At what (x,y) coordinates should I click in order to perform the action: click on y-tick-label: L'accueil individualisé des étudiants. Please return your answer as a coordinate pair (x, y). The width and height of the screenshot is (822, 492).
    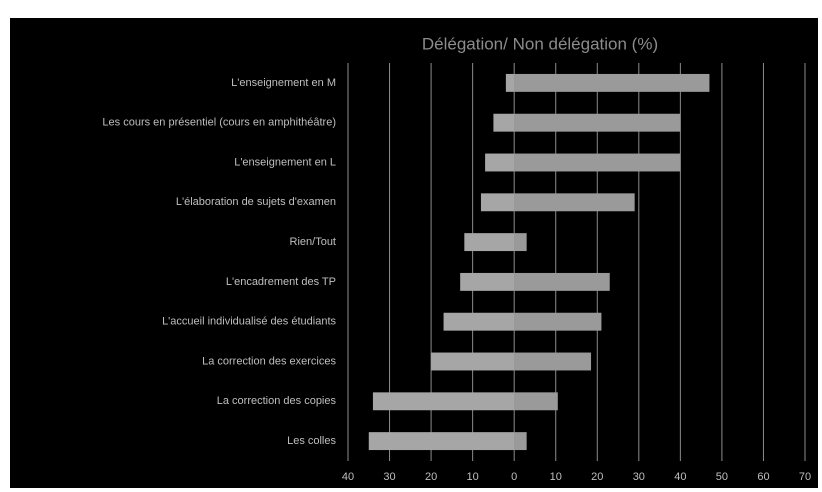
    Looking at the image, I should click on (249, 322).